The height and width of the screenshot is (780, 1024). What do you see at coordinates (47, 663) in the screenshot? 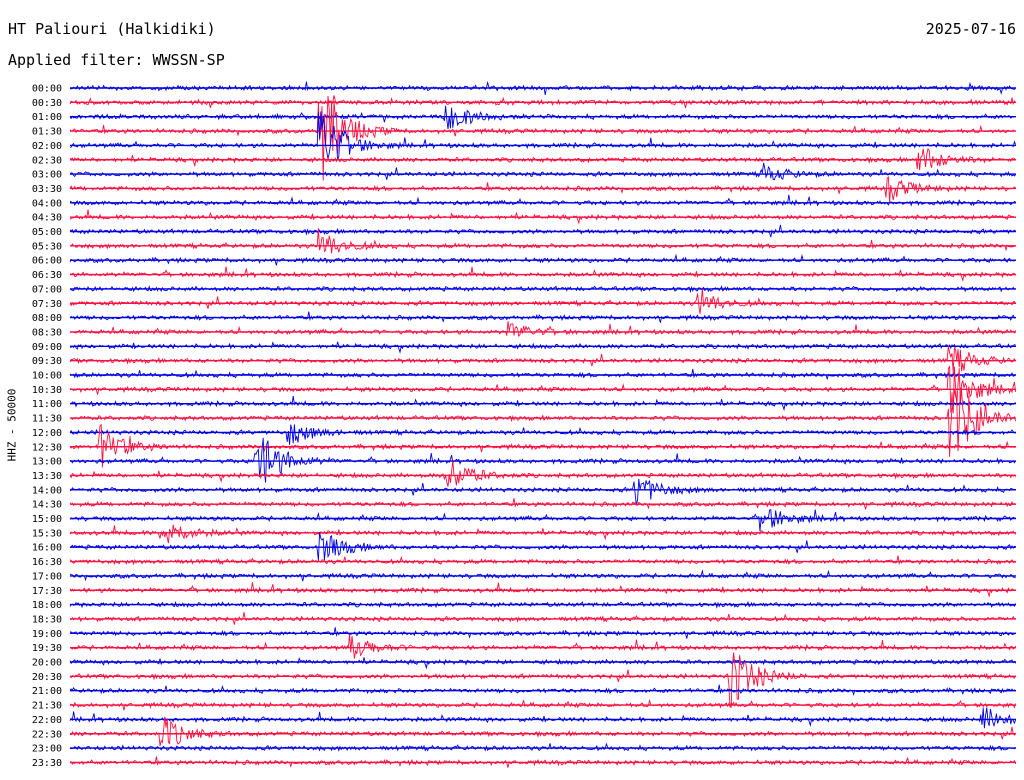
I see `row-time-label: 20:00` at bounding box center [47, 663].